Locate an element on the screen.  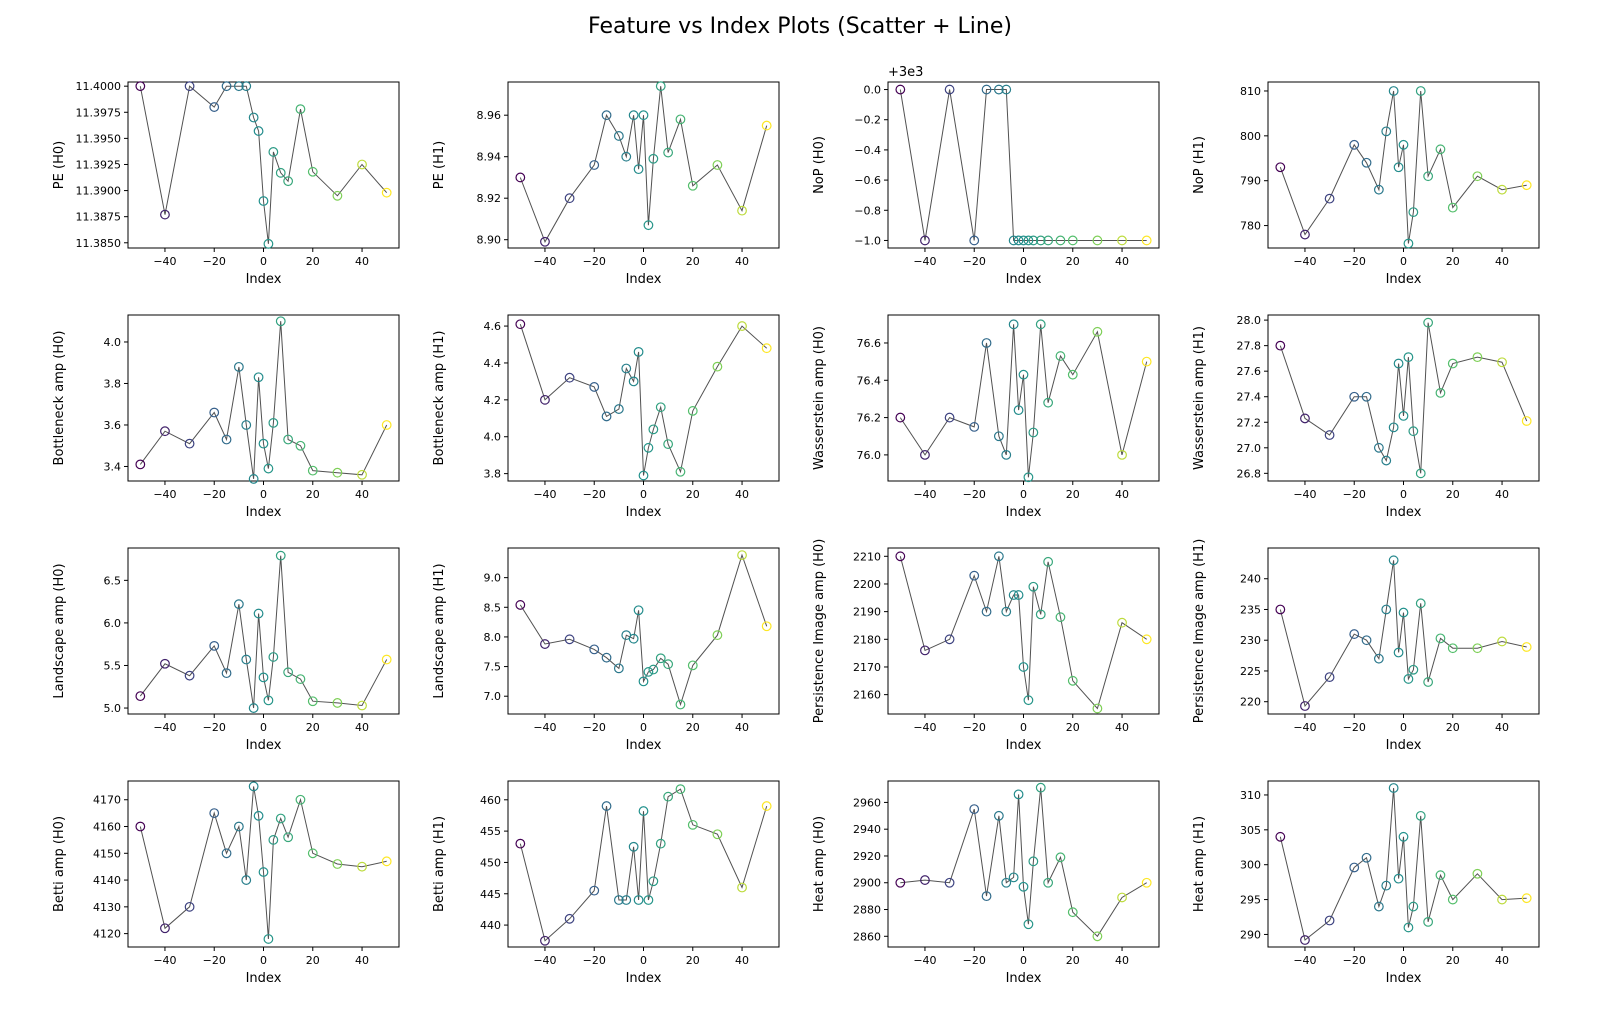
y-tick-label: 455 is located at coordinates (490, 831).